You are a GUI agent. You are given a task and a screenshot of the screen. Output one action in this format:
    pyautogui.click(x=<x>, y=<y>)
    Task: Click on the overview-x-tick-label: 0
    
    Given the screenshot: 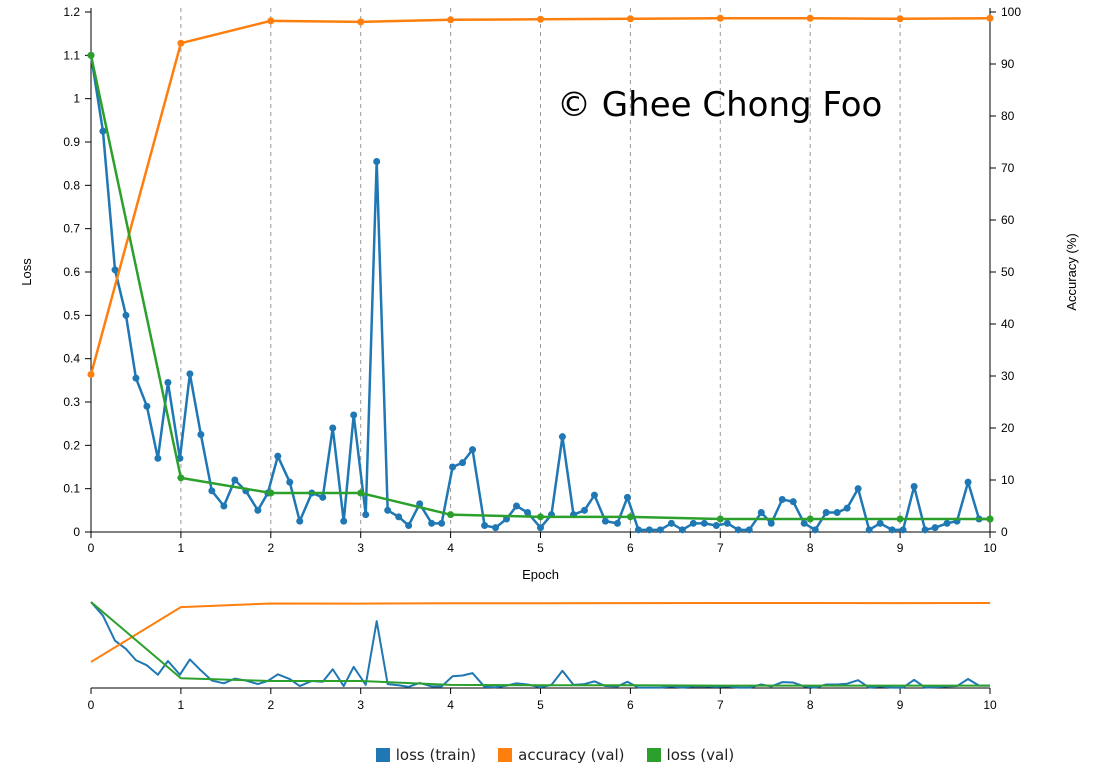 What is the action you would take?
    pyautogui.click(x=91, y=705)
    